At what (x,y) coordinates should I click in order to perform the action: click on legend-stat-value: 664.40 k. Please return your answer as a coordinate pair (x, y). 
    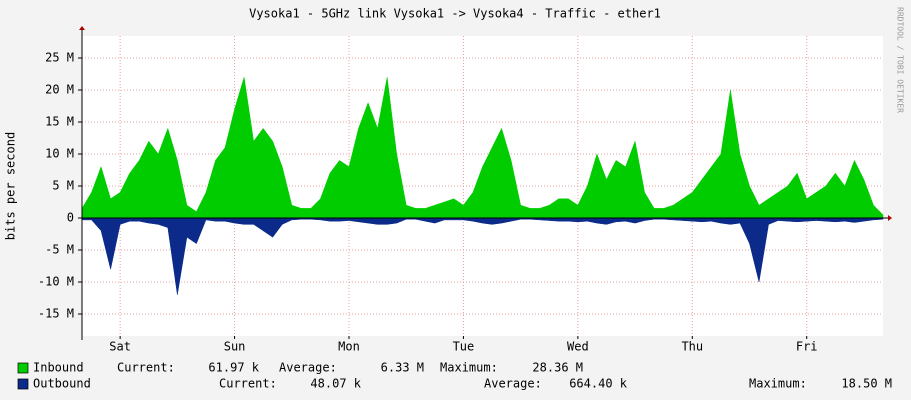
    Looking at the image, I should click on (598, 384).